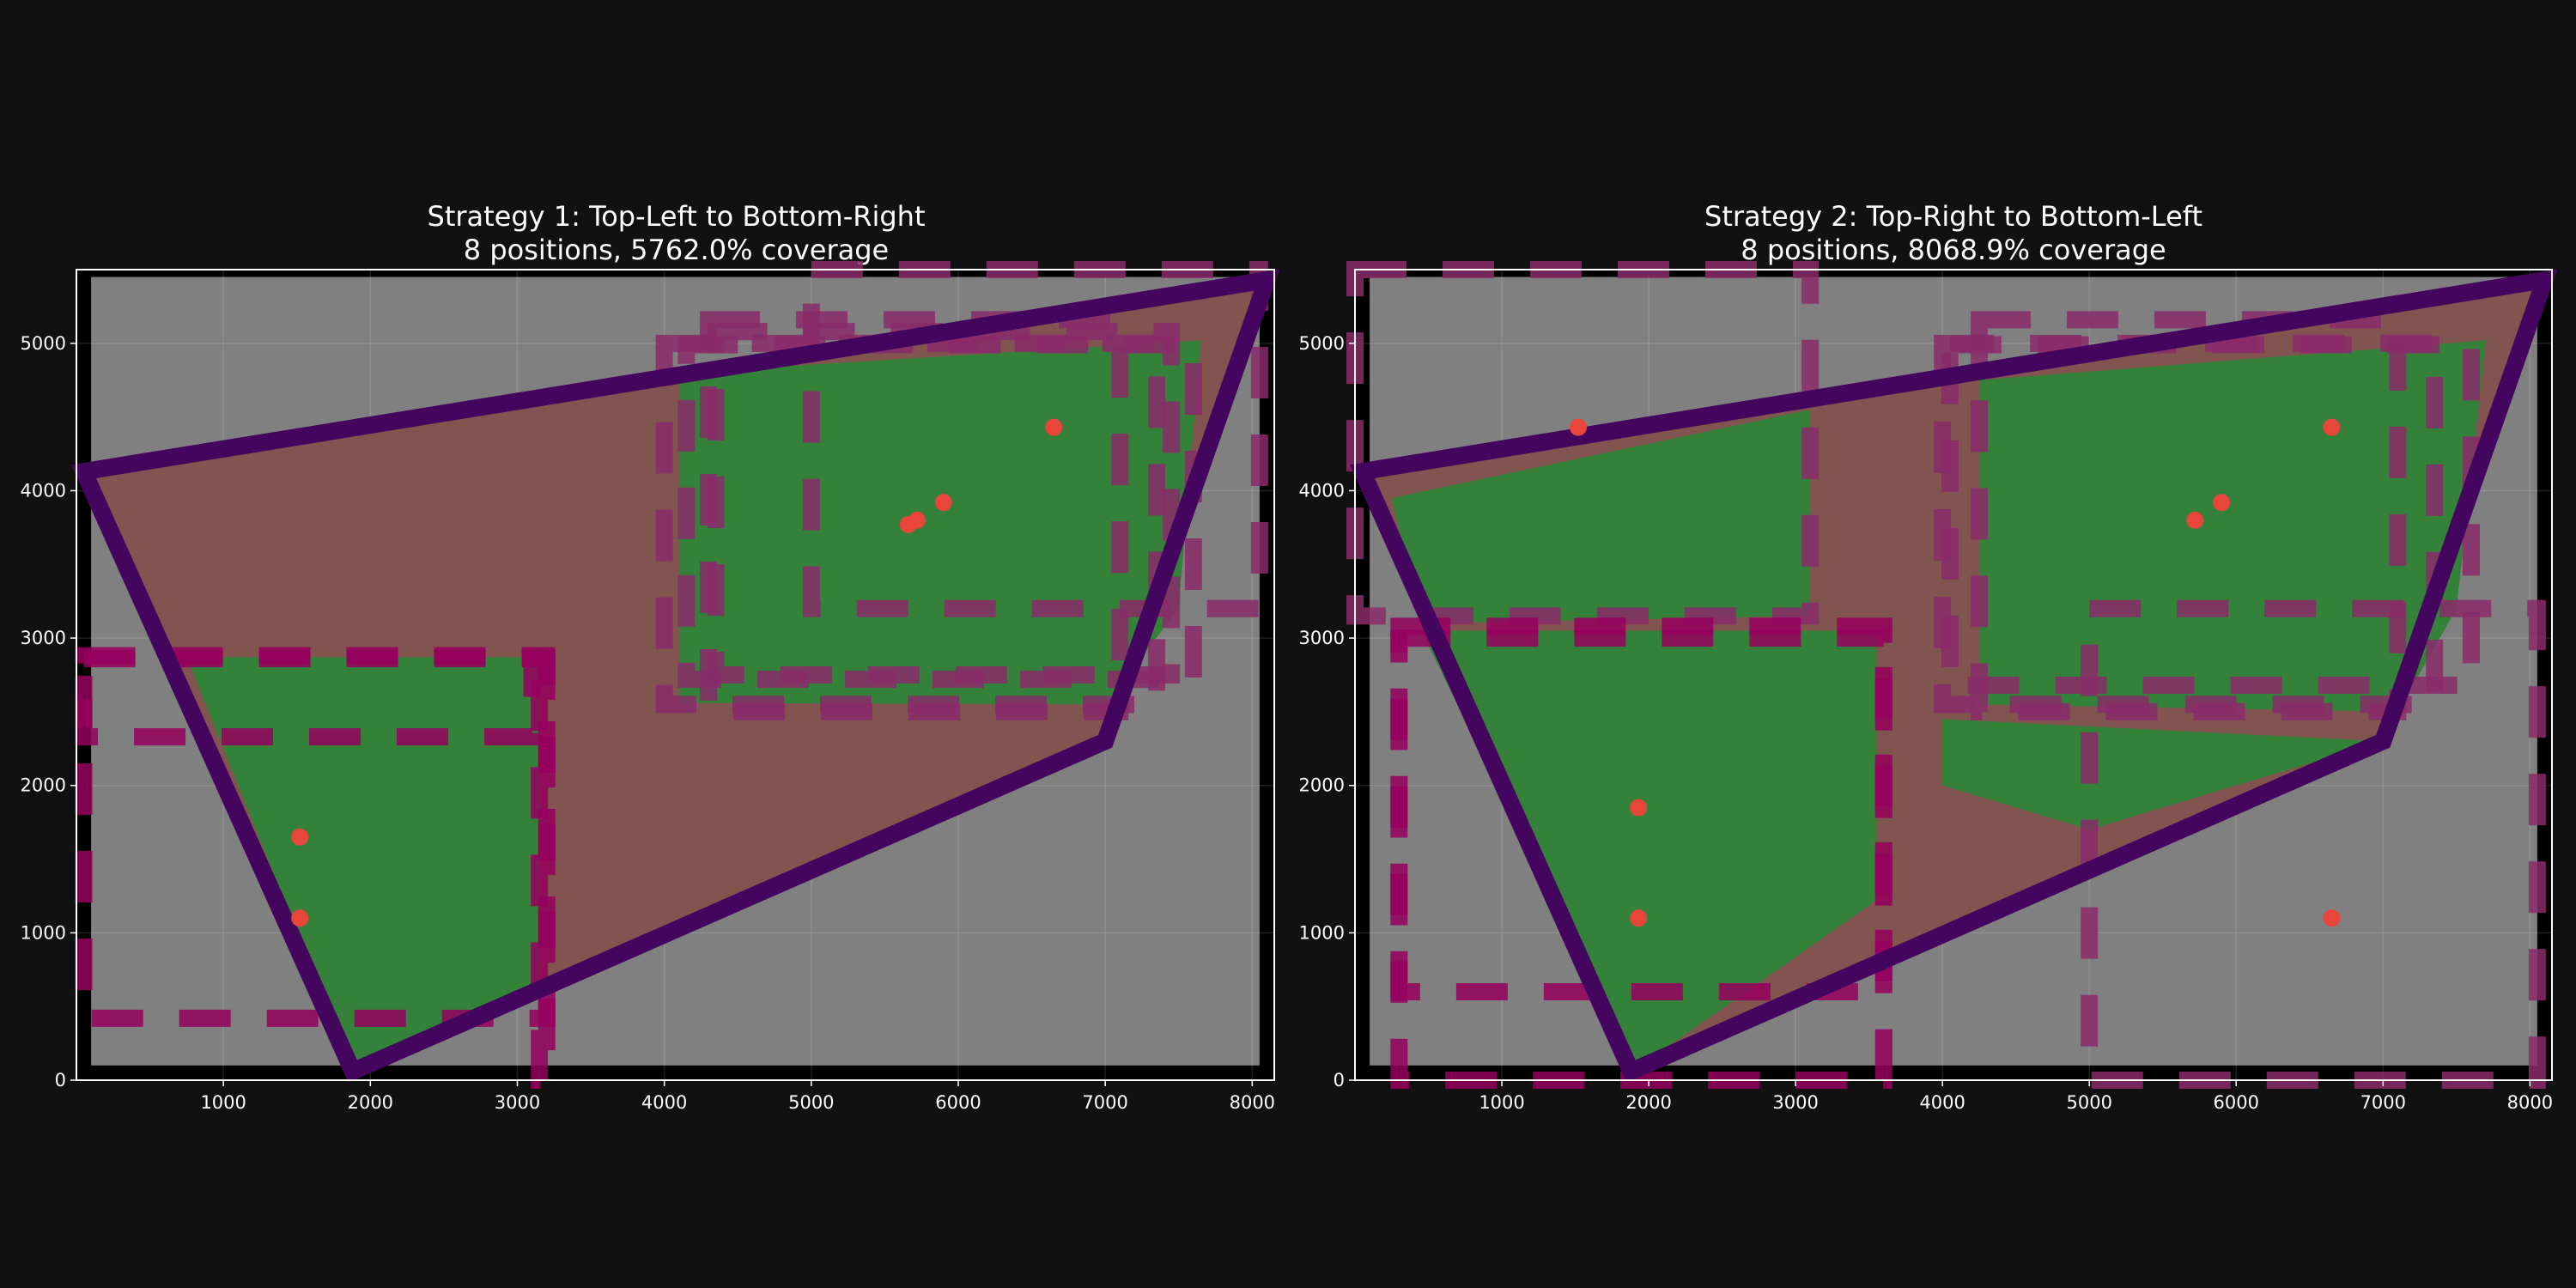 The height and width of the screenshot is (1288, 2576). Describe the element at coordinates (1953, 250) in the screenshot. I see `chart-subtitle: 8 positions, 8068.9% coverage` at that location.